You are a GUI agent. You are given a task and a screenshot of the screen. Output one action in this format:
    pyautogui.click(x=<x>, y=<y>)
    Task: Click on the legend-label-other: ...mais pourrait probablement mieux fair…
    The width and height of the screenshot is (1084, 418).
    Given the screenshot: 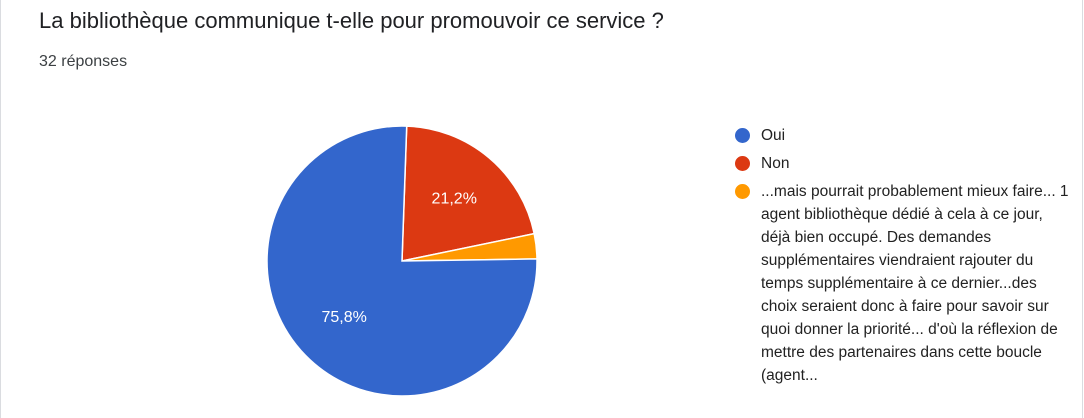 What is the action you would take?
    pyautogui.click(x=915, y=283)
    